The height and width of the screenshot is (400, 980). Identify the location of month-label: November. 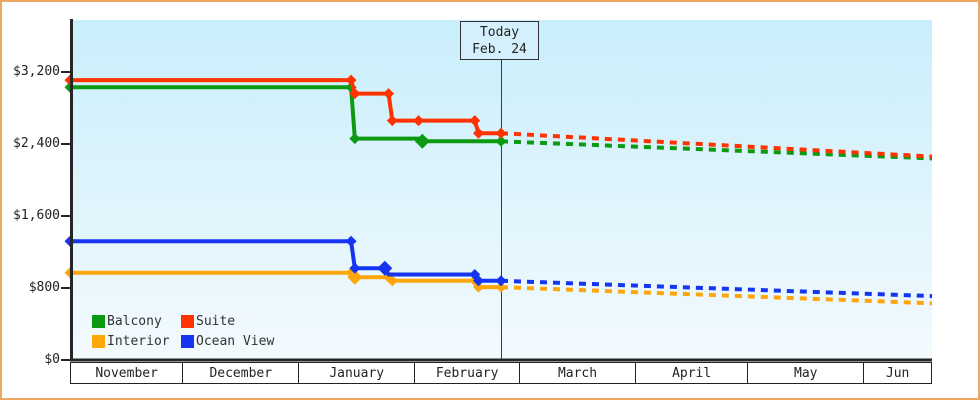
(126, 373).